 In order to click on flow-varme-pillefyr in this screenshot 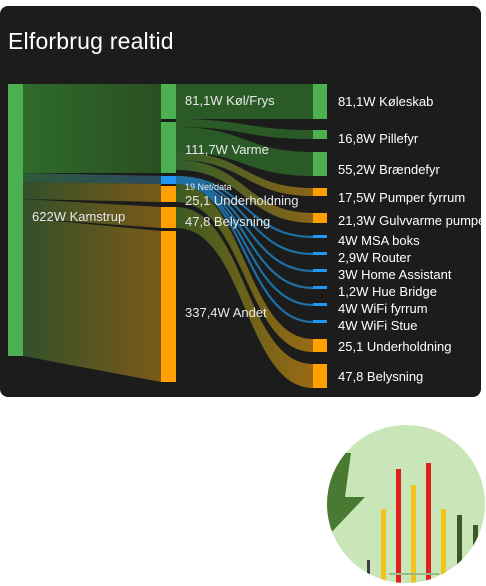, I will do `click(244, 129)`.